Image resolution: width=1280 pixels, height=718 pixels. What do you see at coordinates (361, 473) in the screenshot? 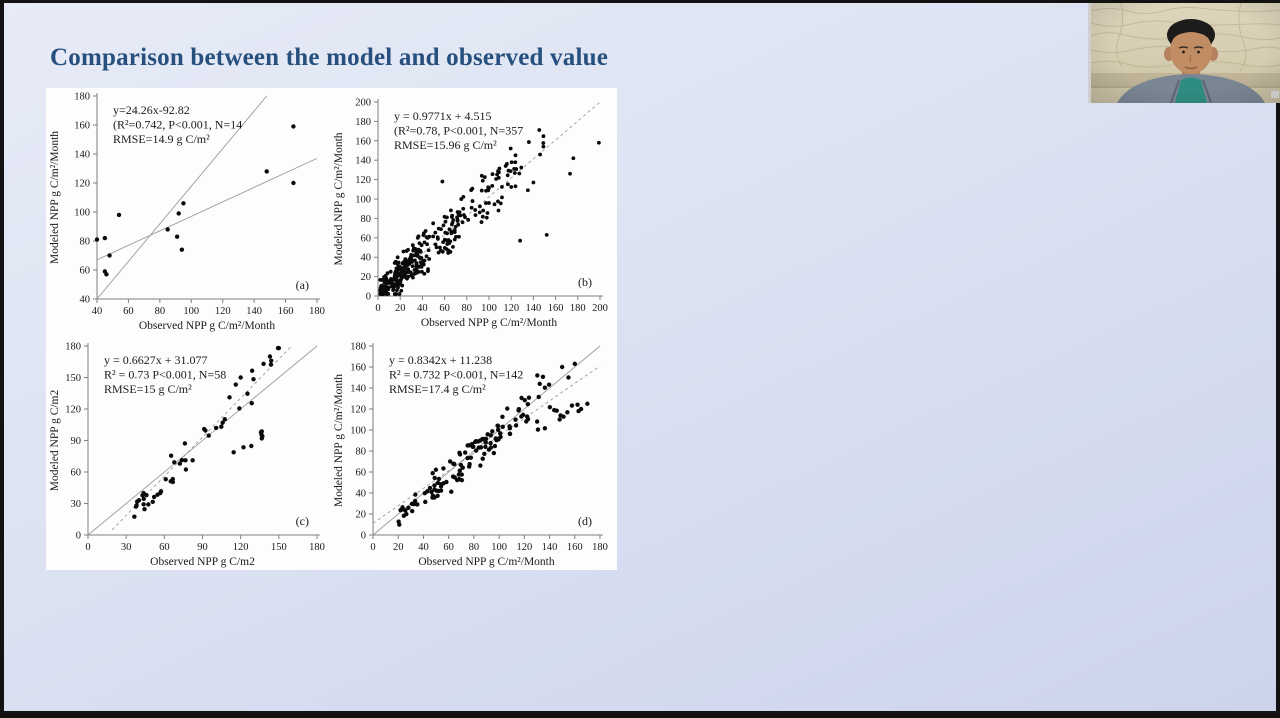
I see `y-tick-label: 60` at bounding box center [361, 473].